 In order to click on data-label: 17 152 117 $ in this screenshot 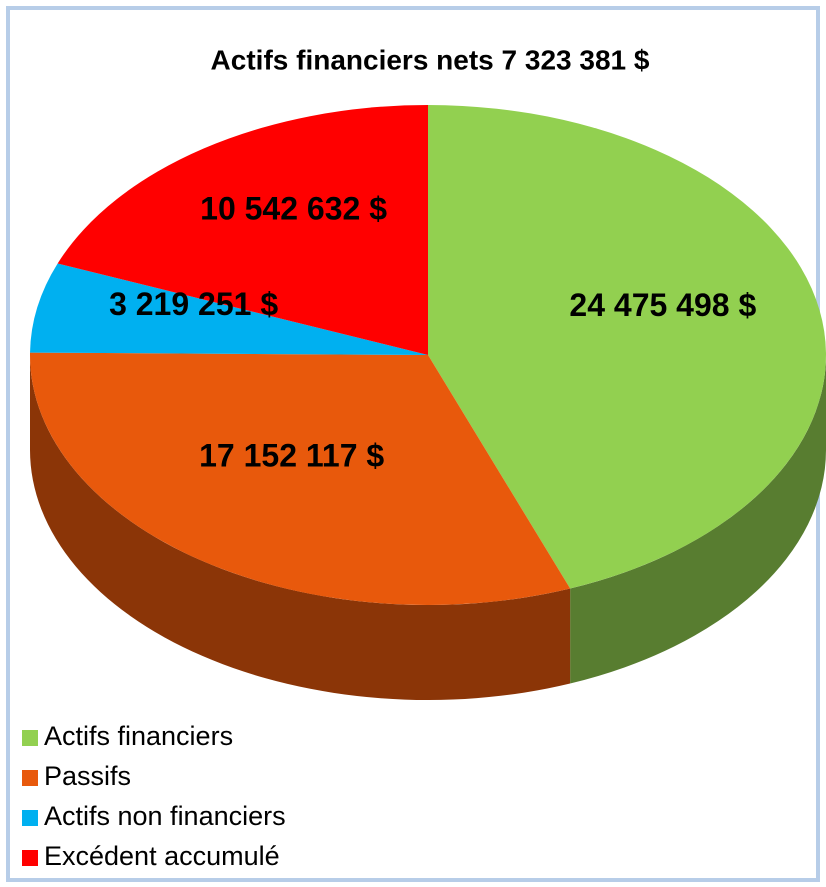, I will do `click(291, 456)`.